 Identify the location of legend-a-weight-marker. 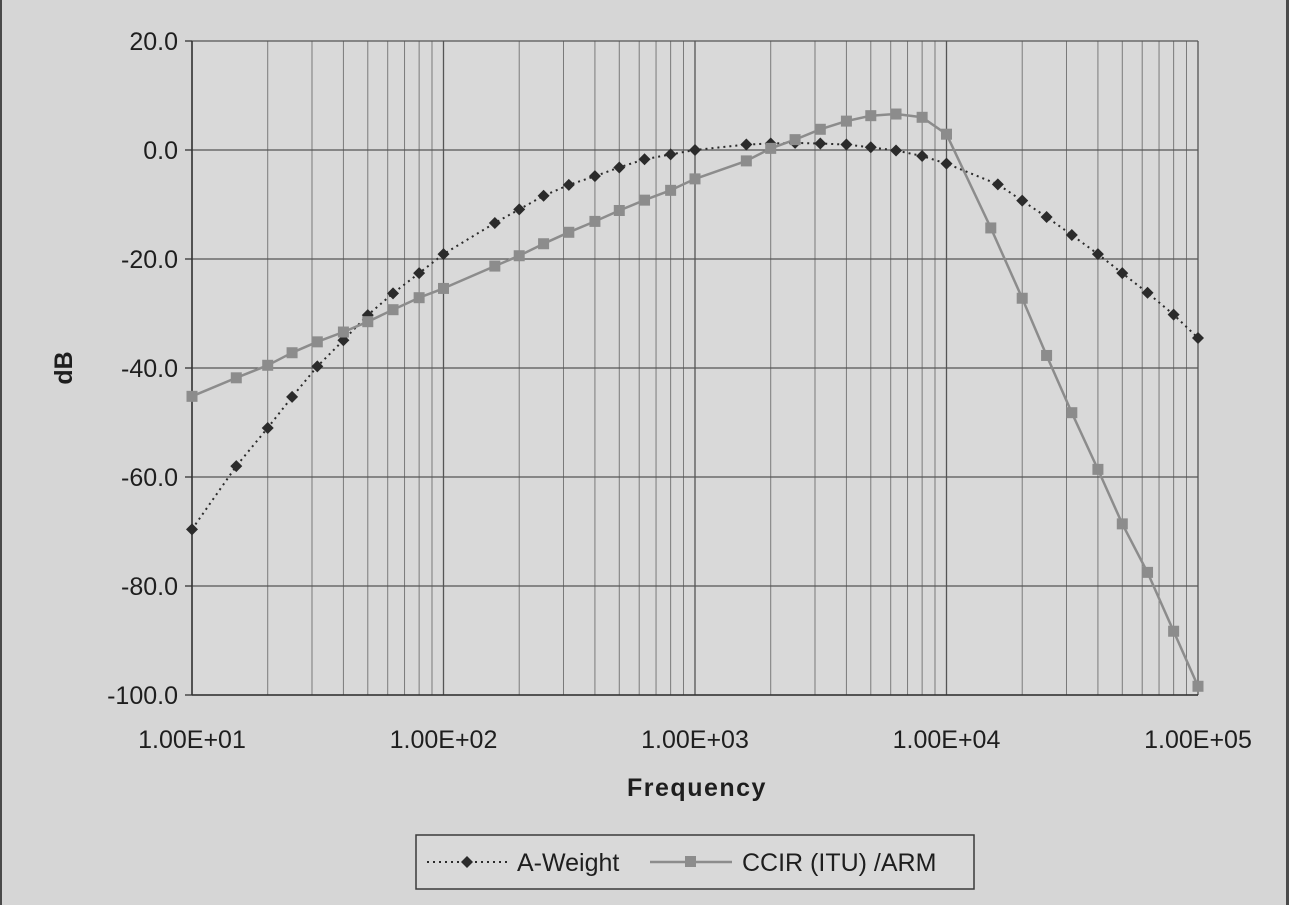
(467, 862).